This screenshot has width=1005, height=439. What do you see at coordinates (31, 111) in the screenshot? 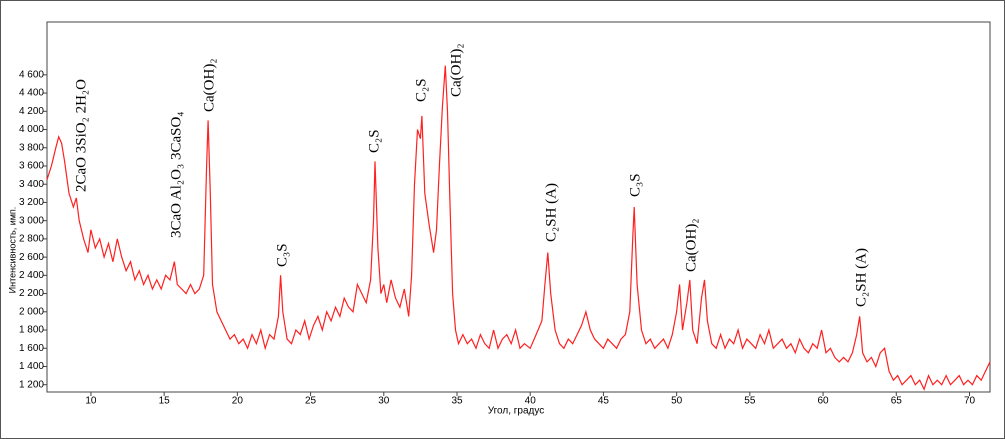
I see `y-tick-label: 4 200` at bounding box center [31, 111].